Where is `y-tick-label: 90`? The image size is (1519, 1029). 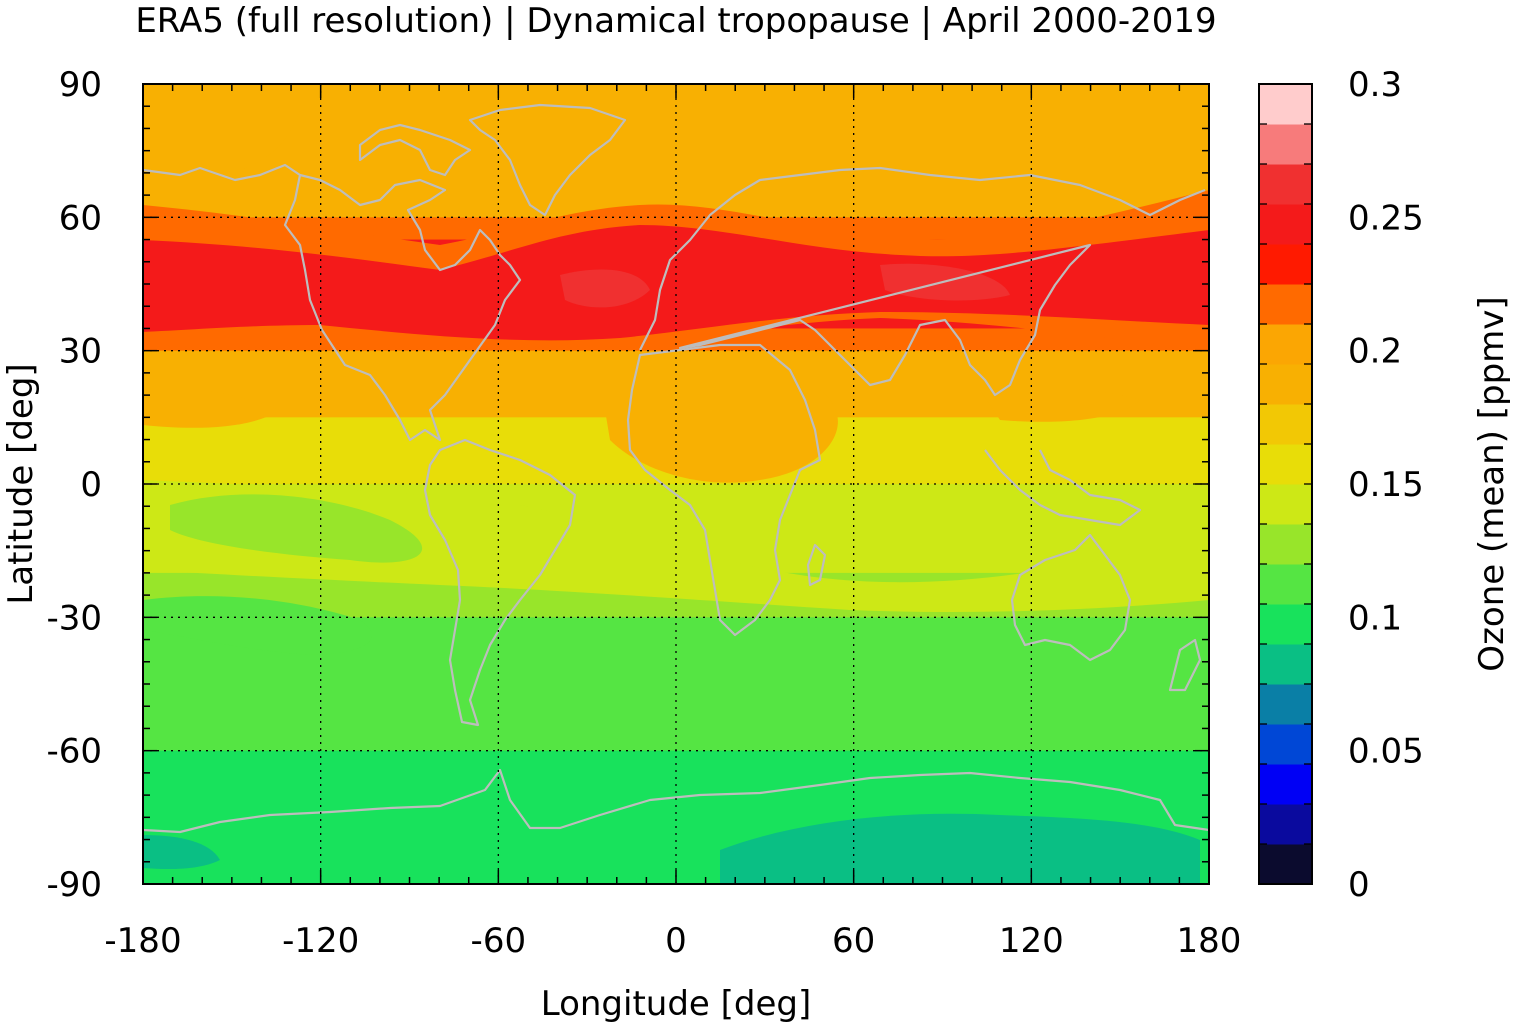
y-tick-label: 90 is located at coordinates (80, 85).